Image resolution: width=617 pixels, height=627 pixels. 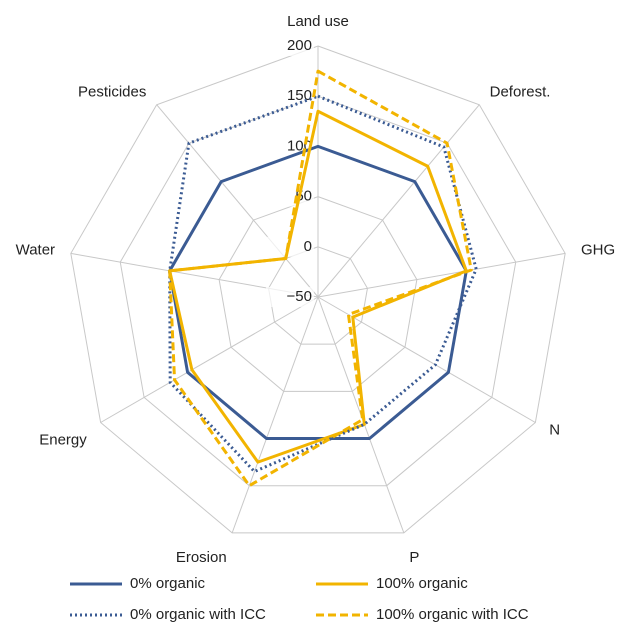 I want to click on category-label: GHG, so click(x=598, y=250).